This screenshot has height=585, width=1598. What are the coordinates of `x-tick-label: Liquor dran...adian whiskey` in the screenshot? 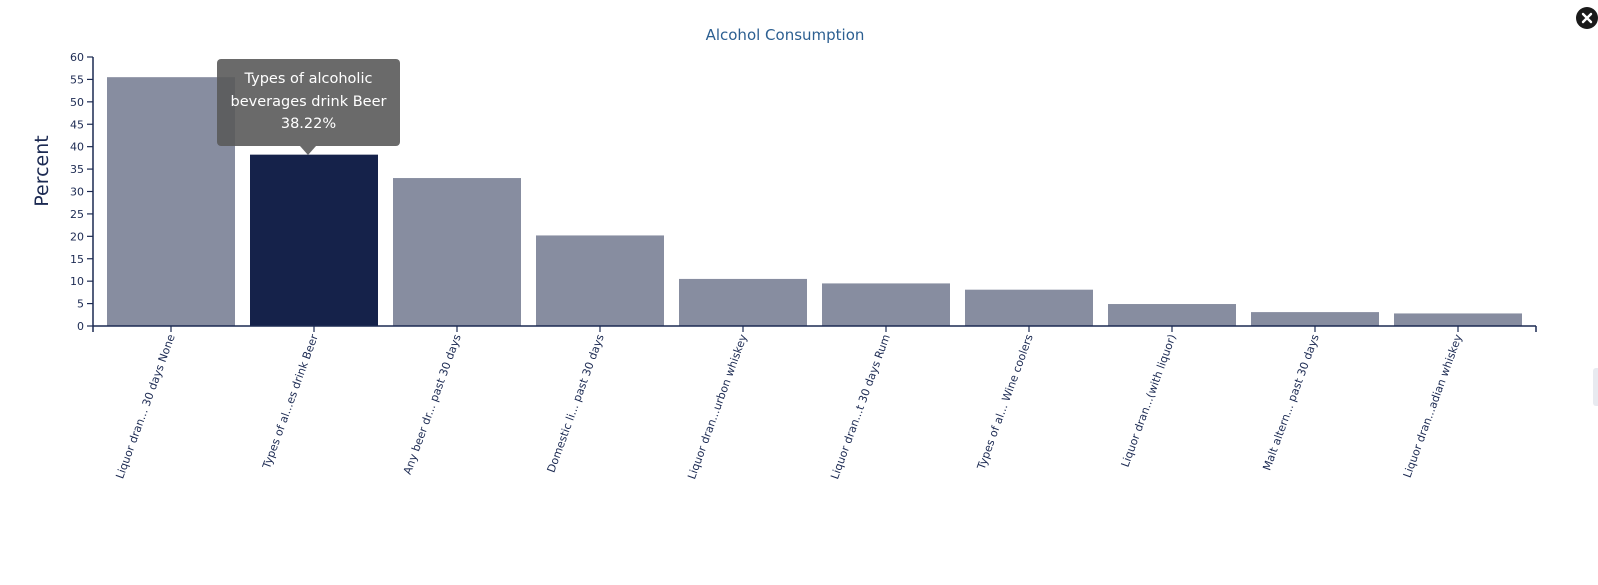 It's located at (1433, 405).